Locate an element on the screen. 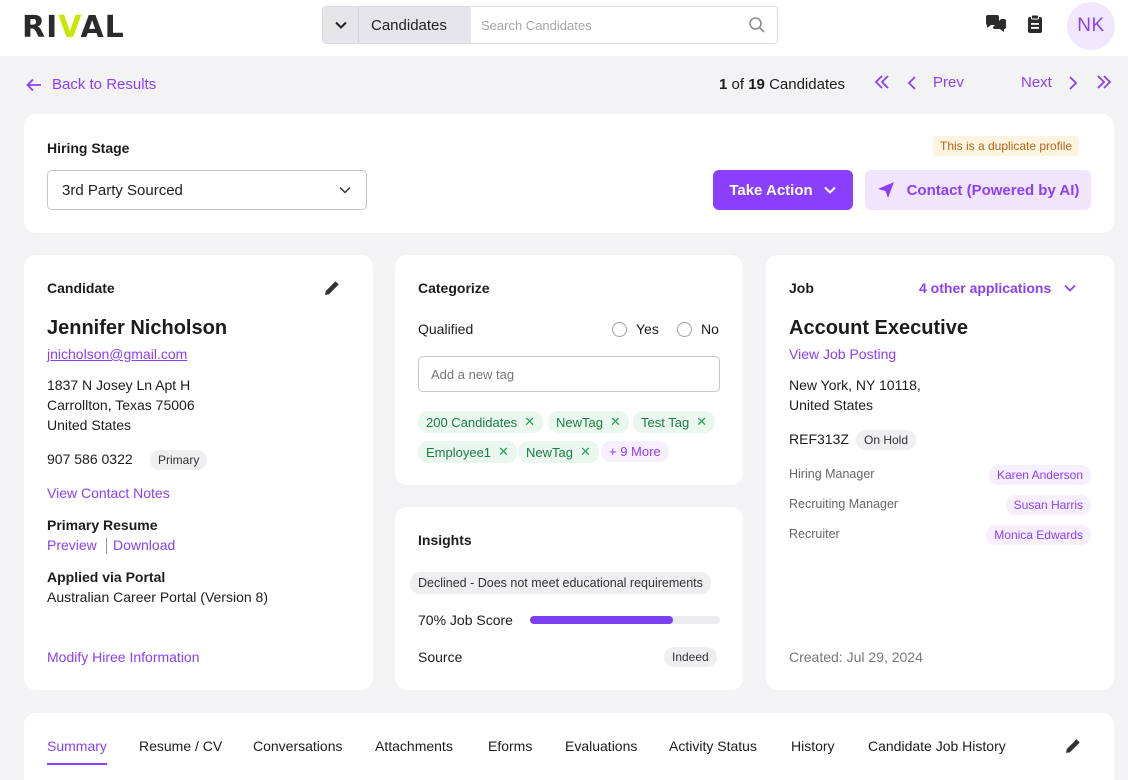 The width and height of the screenshot is (1128, 780). chevron-right-icon is located at coordinates (1073, 82).